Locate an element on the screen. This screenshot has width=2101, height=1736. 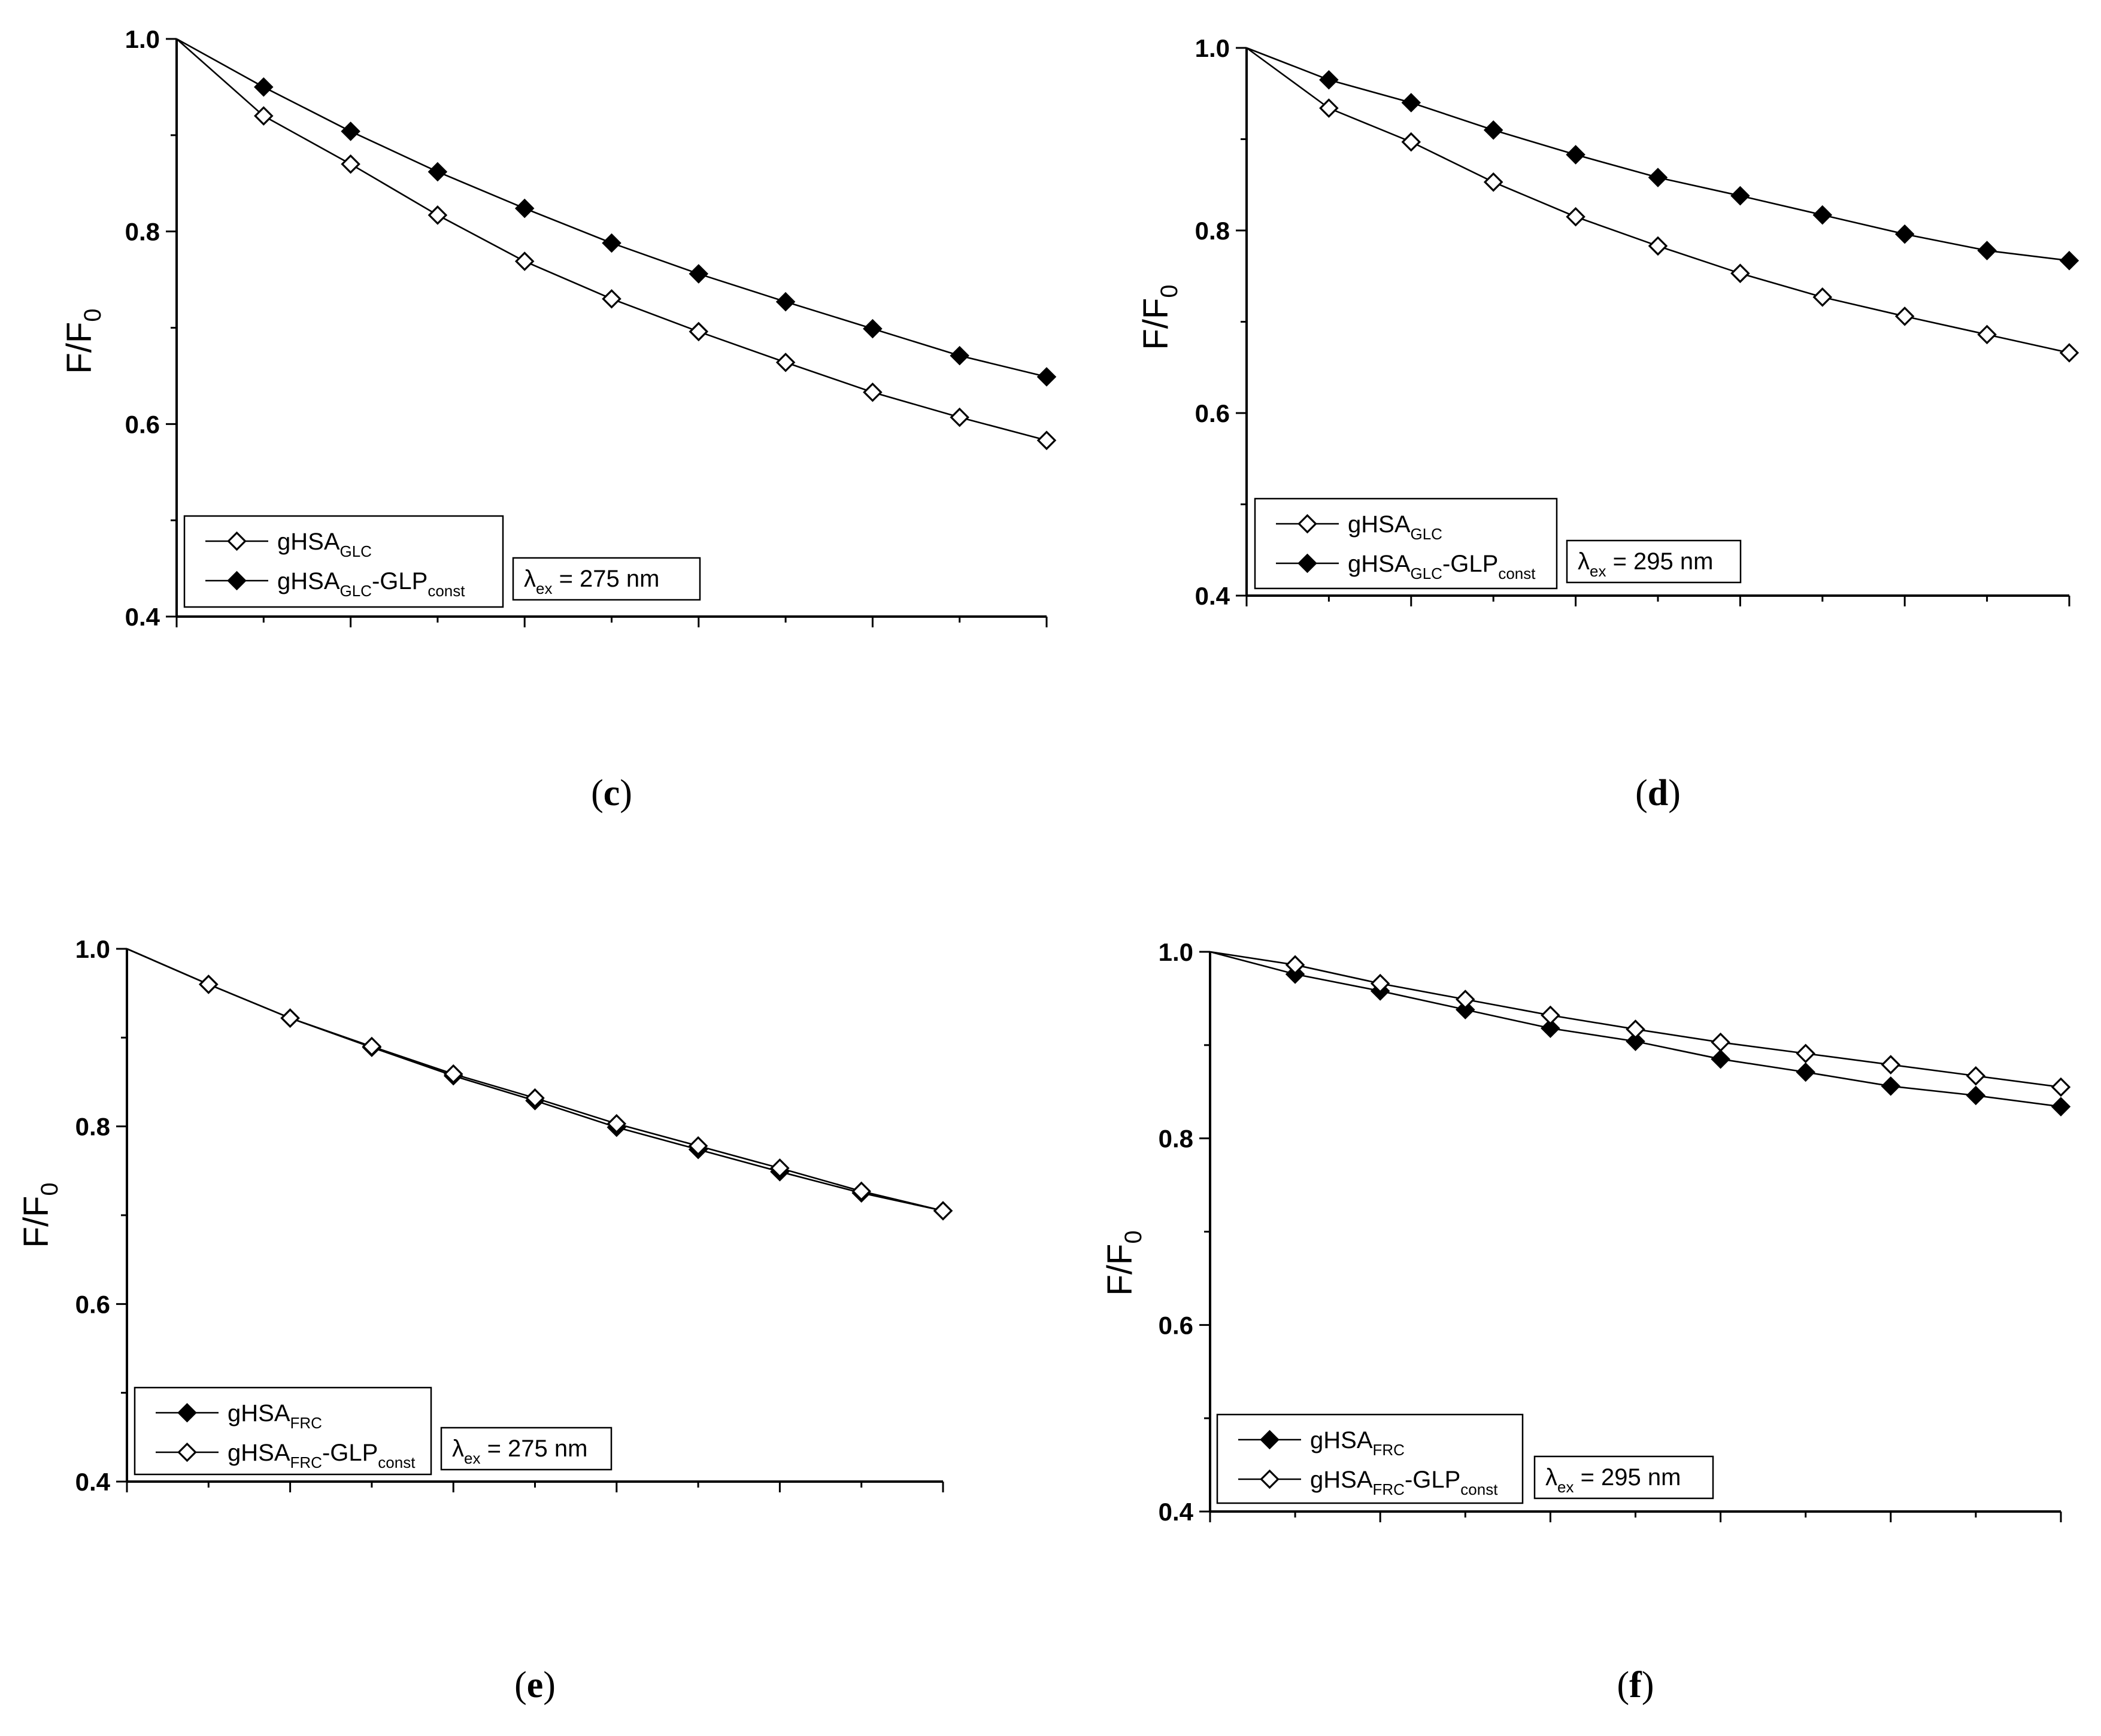
excitation-wavelength-box: λex = 275 nm is located at coordinates (606, 579).